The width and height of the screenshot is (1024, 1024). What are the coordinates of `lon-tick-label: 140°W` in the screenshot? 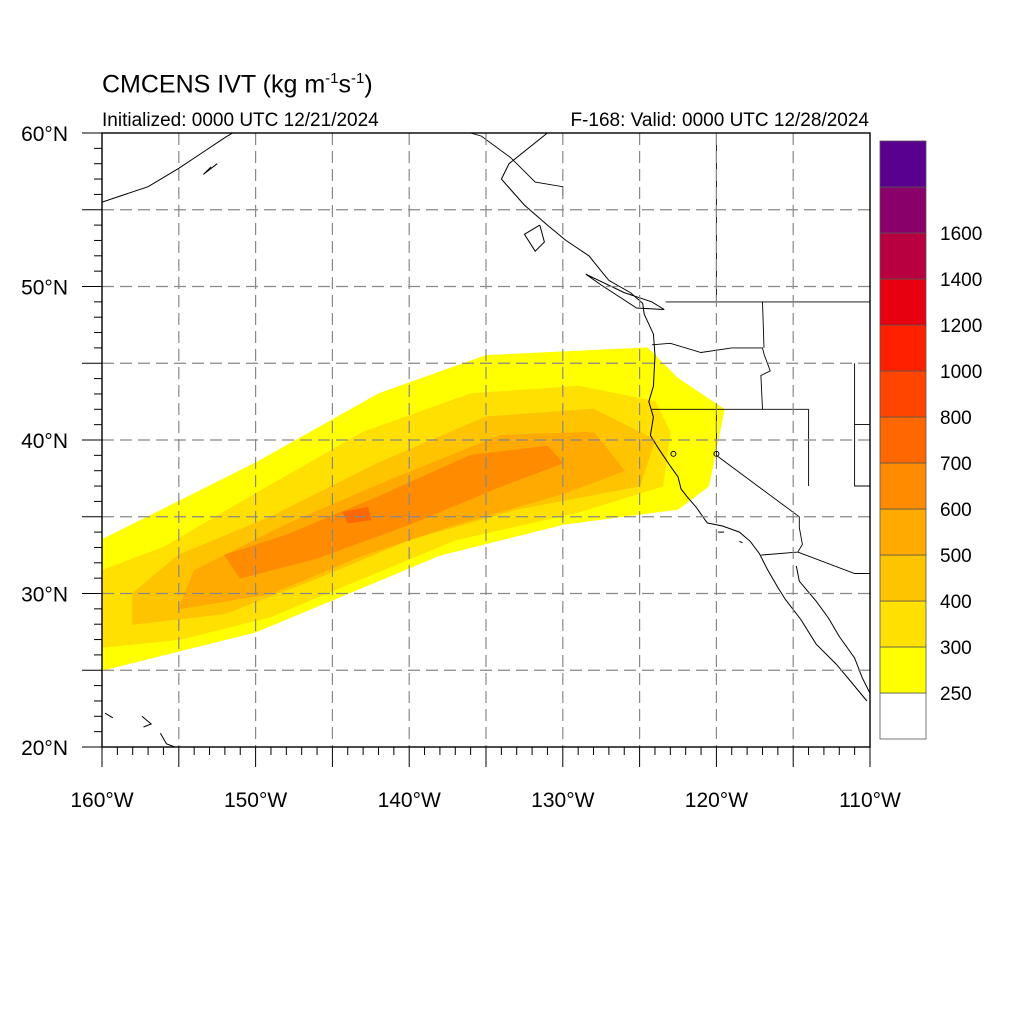 It's located at (409, 800).